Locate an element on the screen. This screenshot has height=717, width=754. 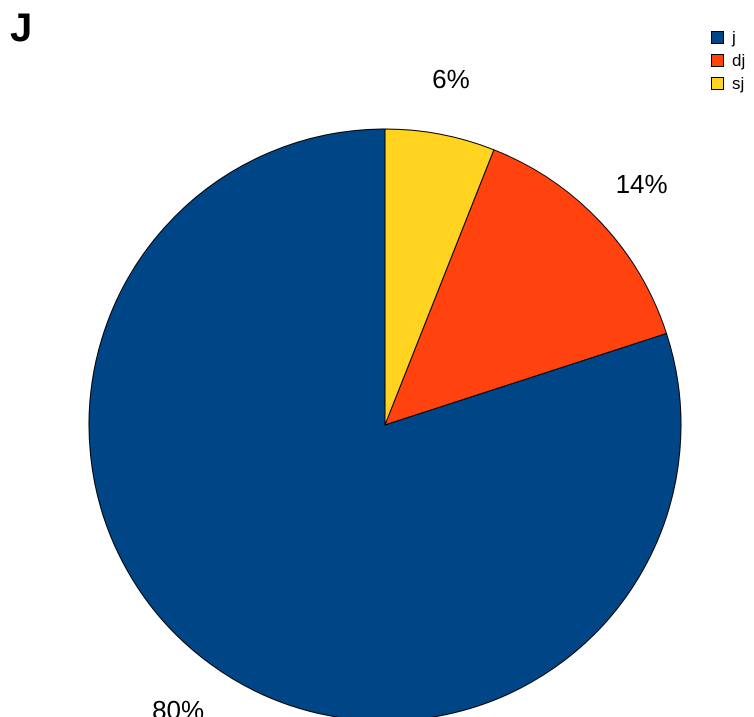
legend-item-dj: dj is located at coordinates (732, 60).